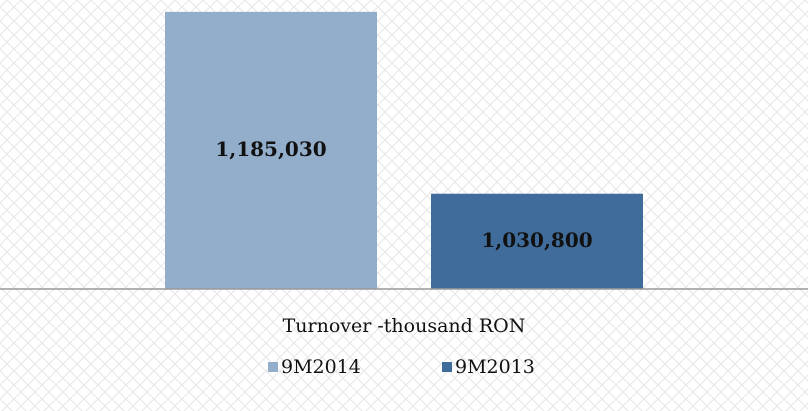 The height and width of the screenshot is (411, 808). Describe the element at coordinates (321, 367) in the screenshot. I see `legend-label: 9M2014` at that location.